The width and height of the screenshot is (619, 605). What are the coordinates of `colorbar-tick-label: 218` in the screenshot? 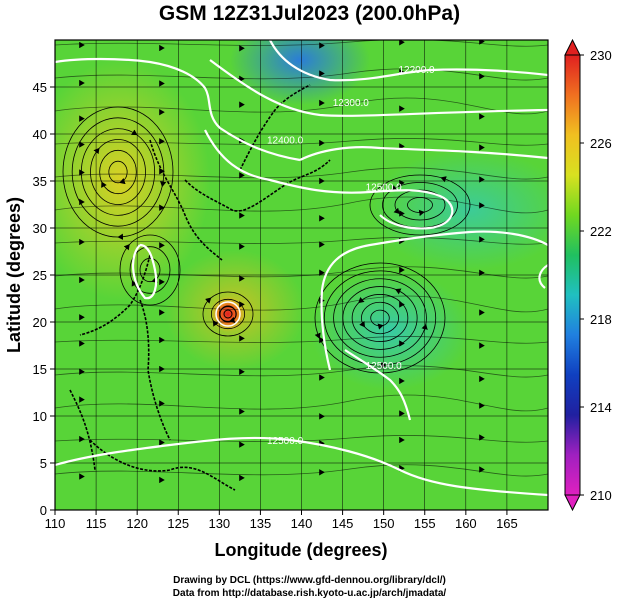 It's located at (601, 319).